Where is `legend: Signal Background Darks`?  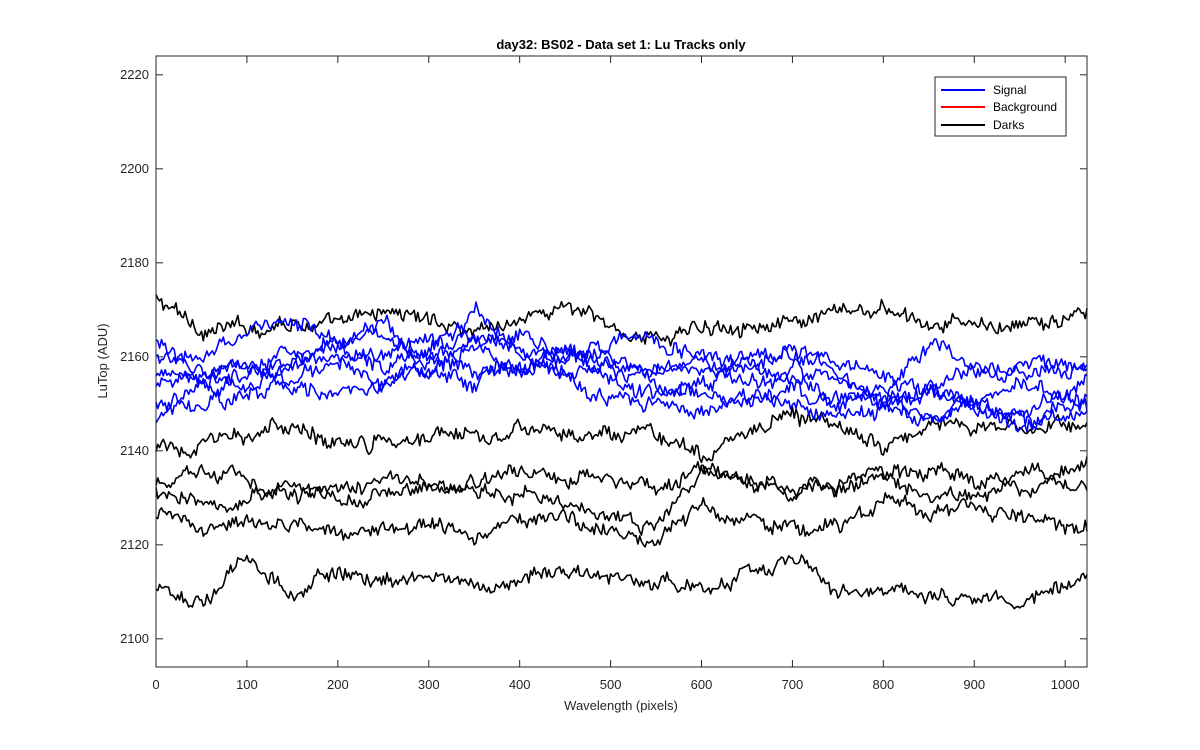 legend: Signal Background Darks is located at coordinates (1000, 106).